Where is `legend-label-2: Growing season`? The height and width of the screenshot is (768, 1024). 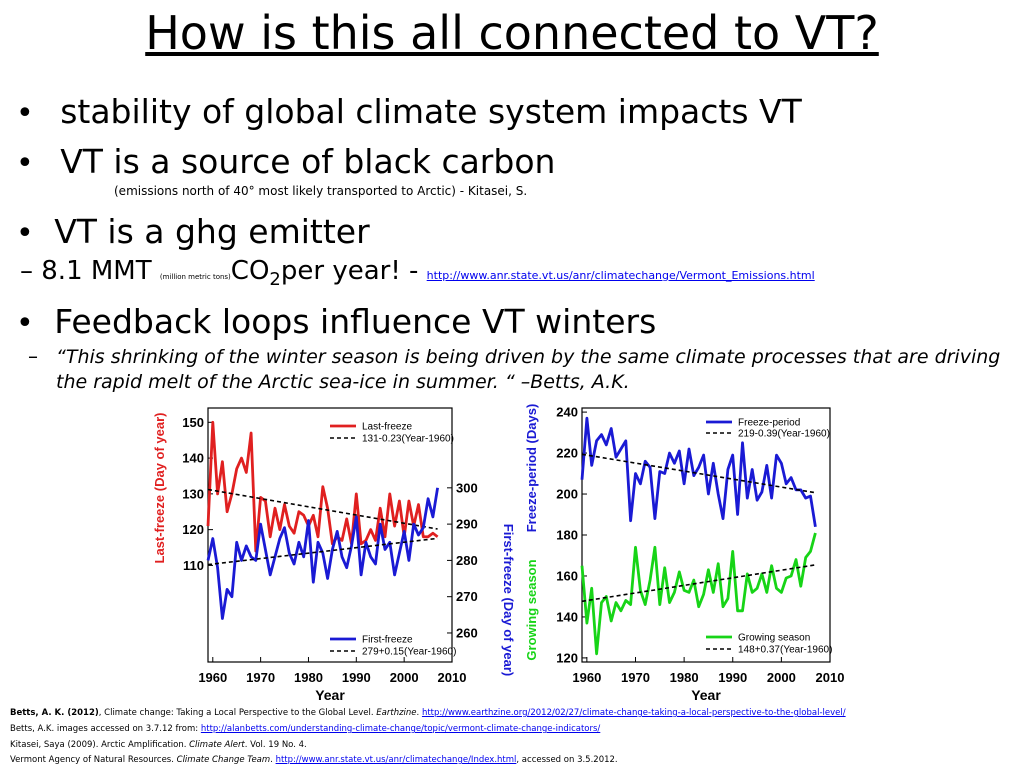 legend-label-2: Growing season is located at coordinates (774, 638).